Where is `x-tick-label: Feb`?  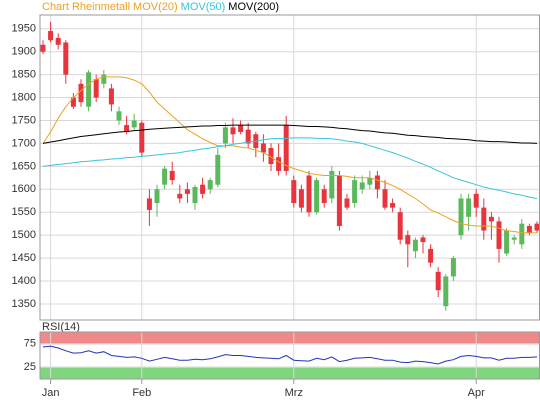 x-tick-label: Feb is located at coordinates (141, 393).